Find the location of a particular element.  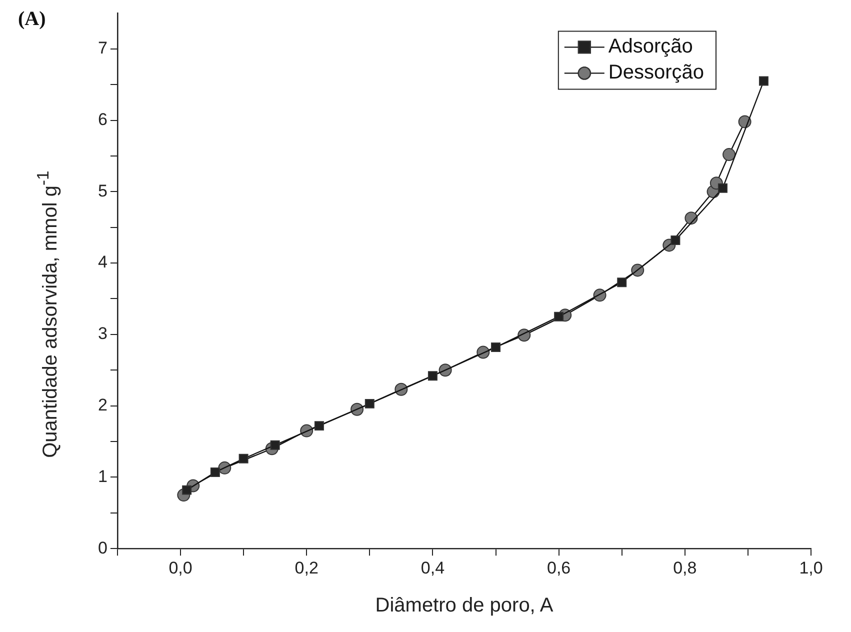

y-tick-label: 0 is located at coordinates (103, 548).